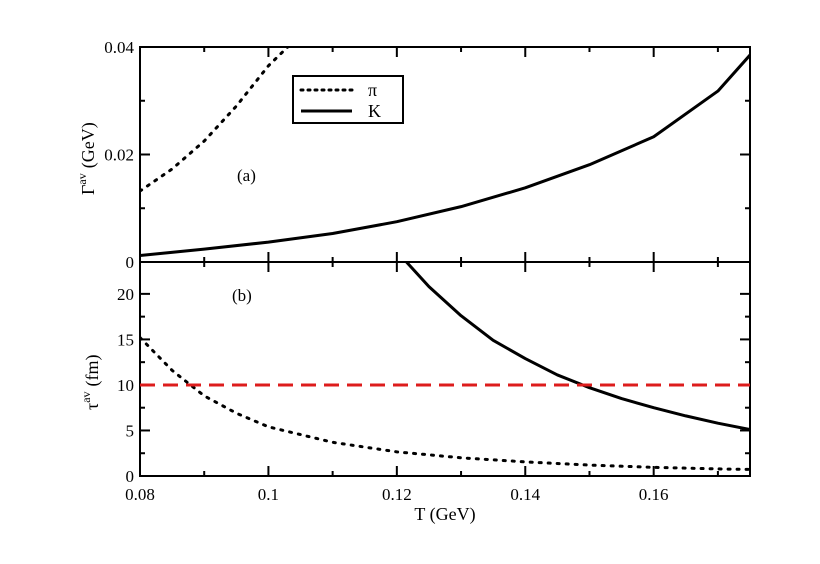  What do you see at coordinates (125, 294) in the screenshot?
I see `y-tick-label: 20` at bounding box center [125, 294].